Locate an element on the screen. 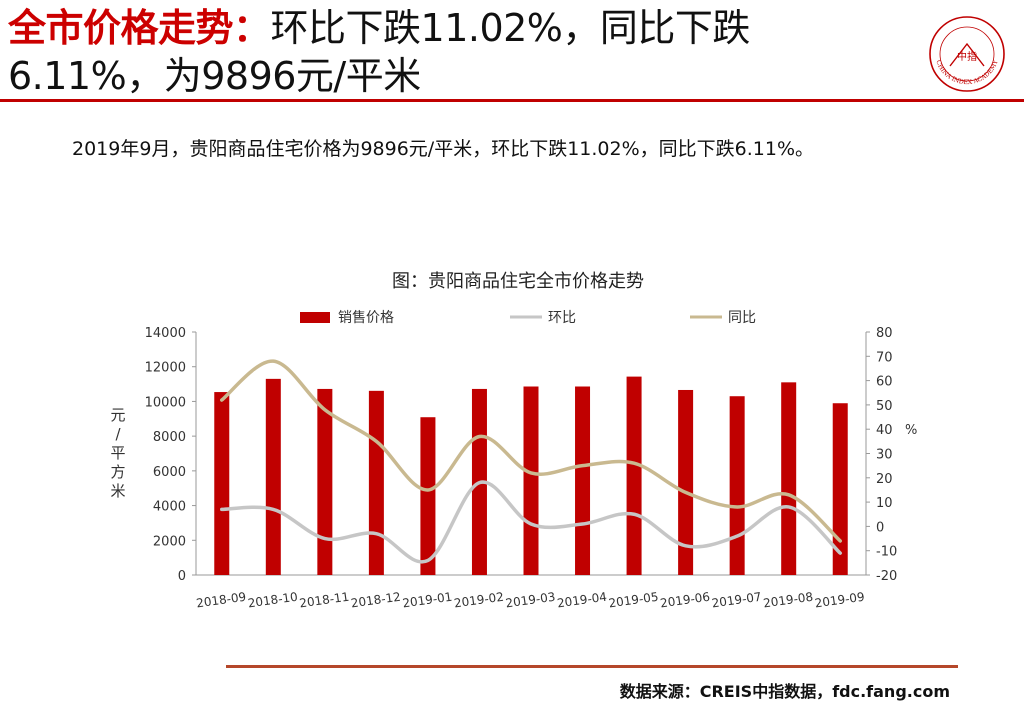 The image size is (1024, 709). x-tick-label: 2019-06 is located at coordinates (685, 600).